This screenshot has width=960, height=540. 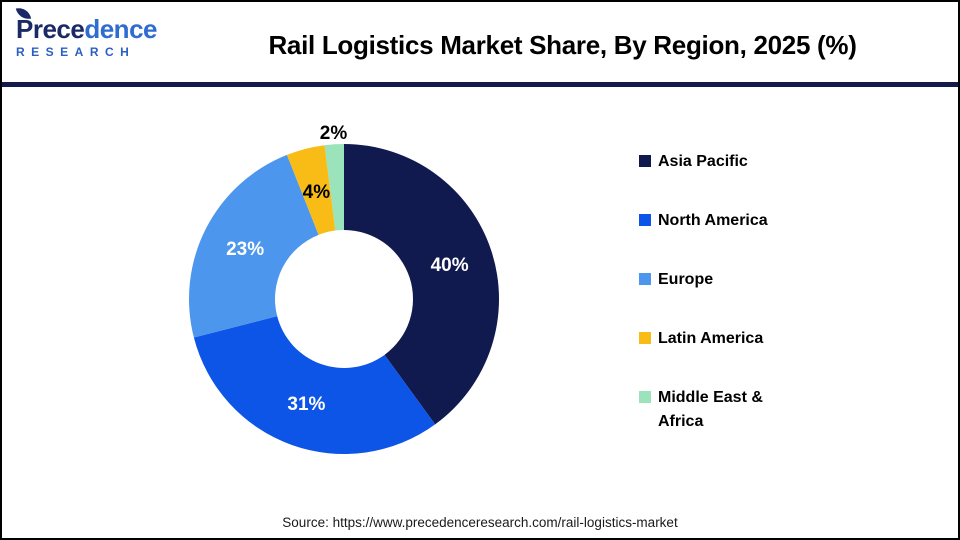 I want to click on legend-item-north-america: North America, so click(x=711, y=221).